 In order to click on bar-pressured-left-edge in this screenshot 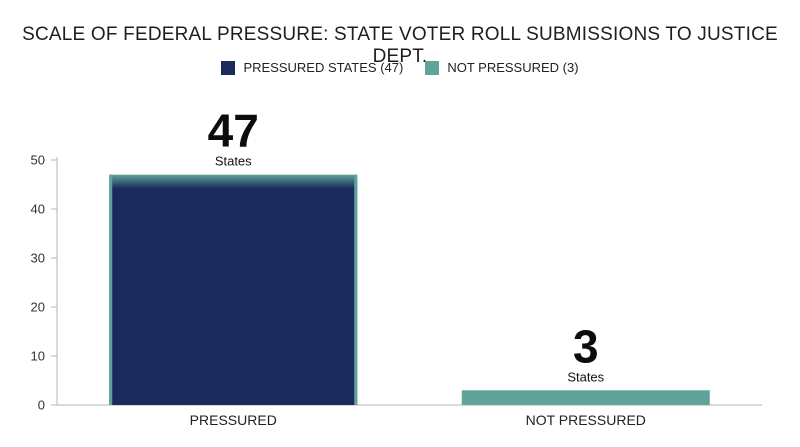, I will do `click(111, 289)`.